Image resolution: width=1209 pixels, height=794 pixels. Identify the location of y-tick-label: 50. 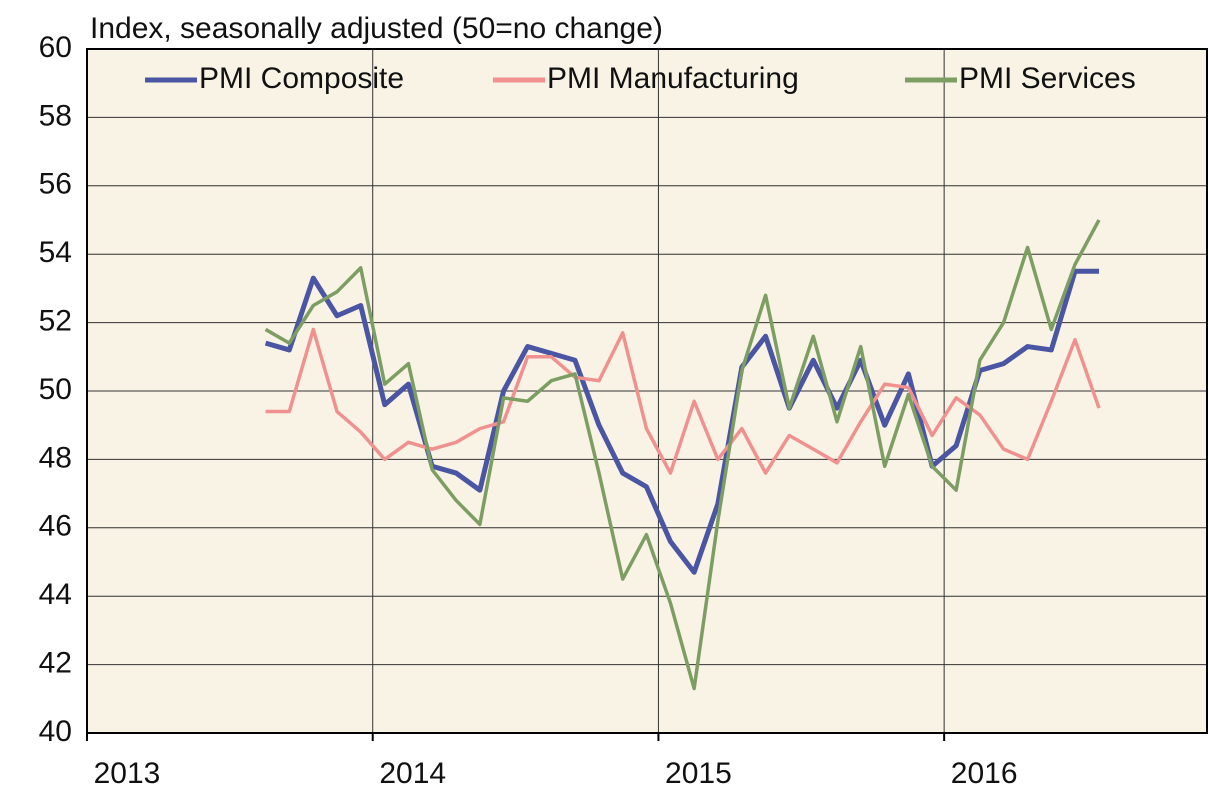
(55, 389).